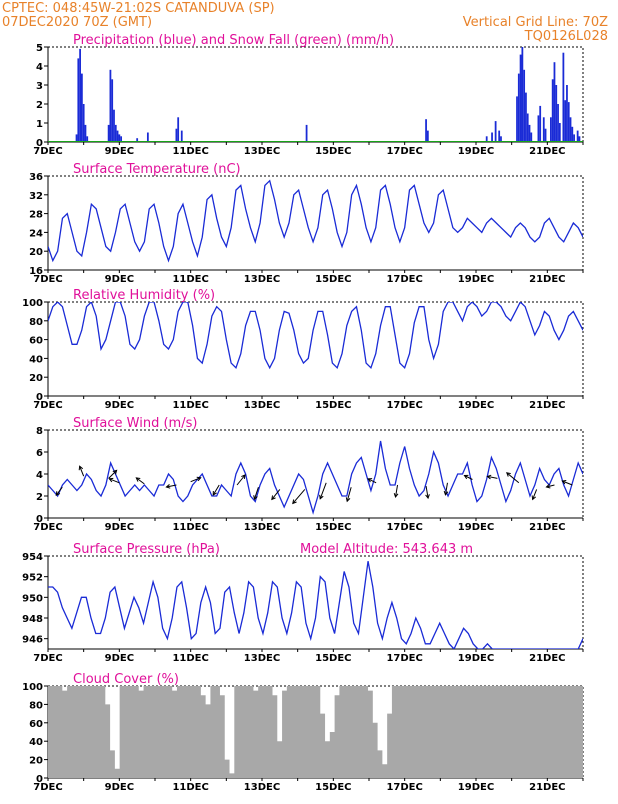 This screenshot has height=804, width=618. I want to click on y-tick-label: 100, so click(32, 687).